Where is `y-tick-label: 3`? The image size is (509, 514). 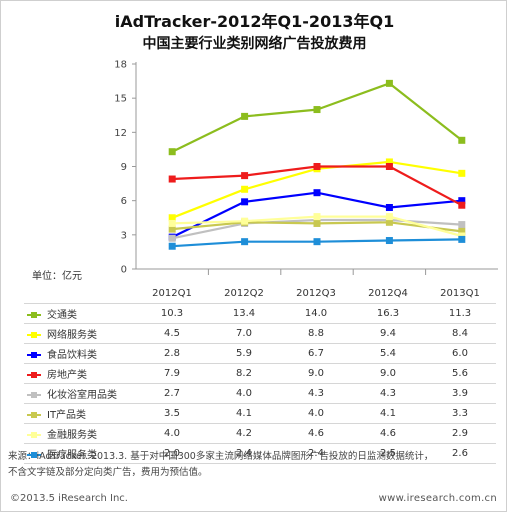 y-tick-label: 3 is located at coordinates (124, 235).